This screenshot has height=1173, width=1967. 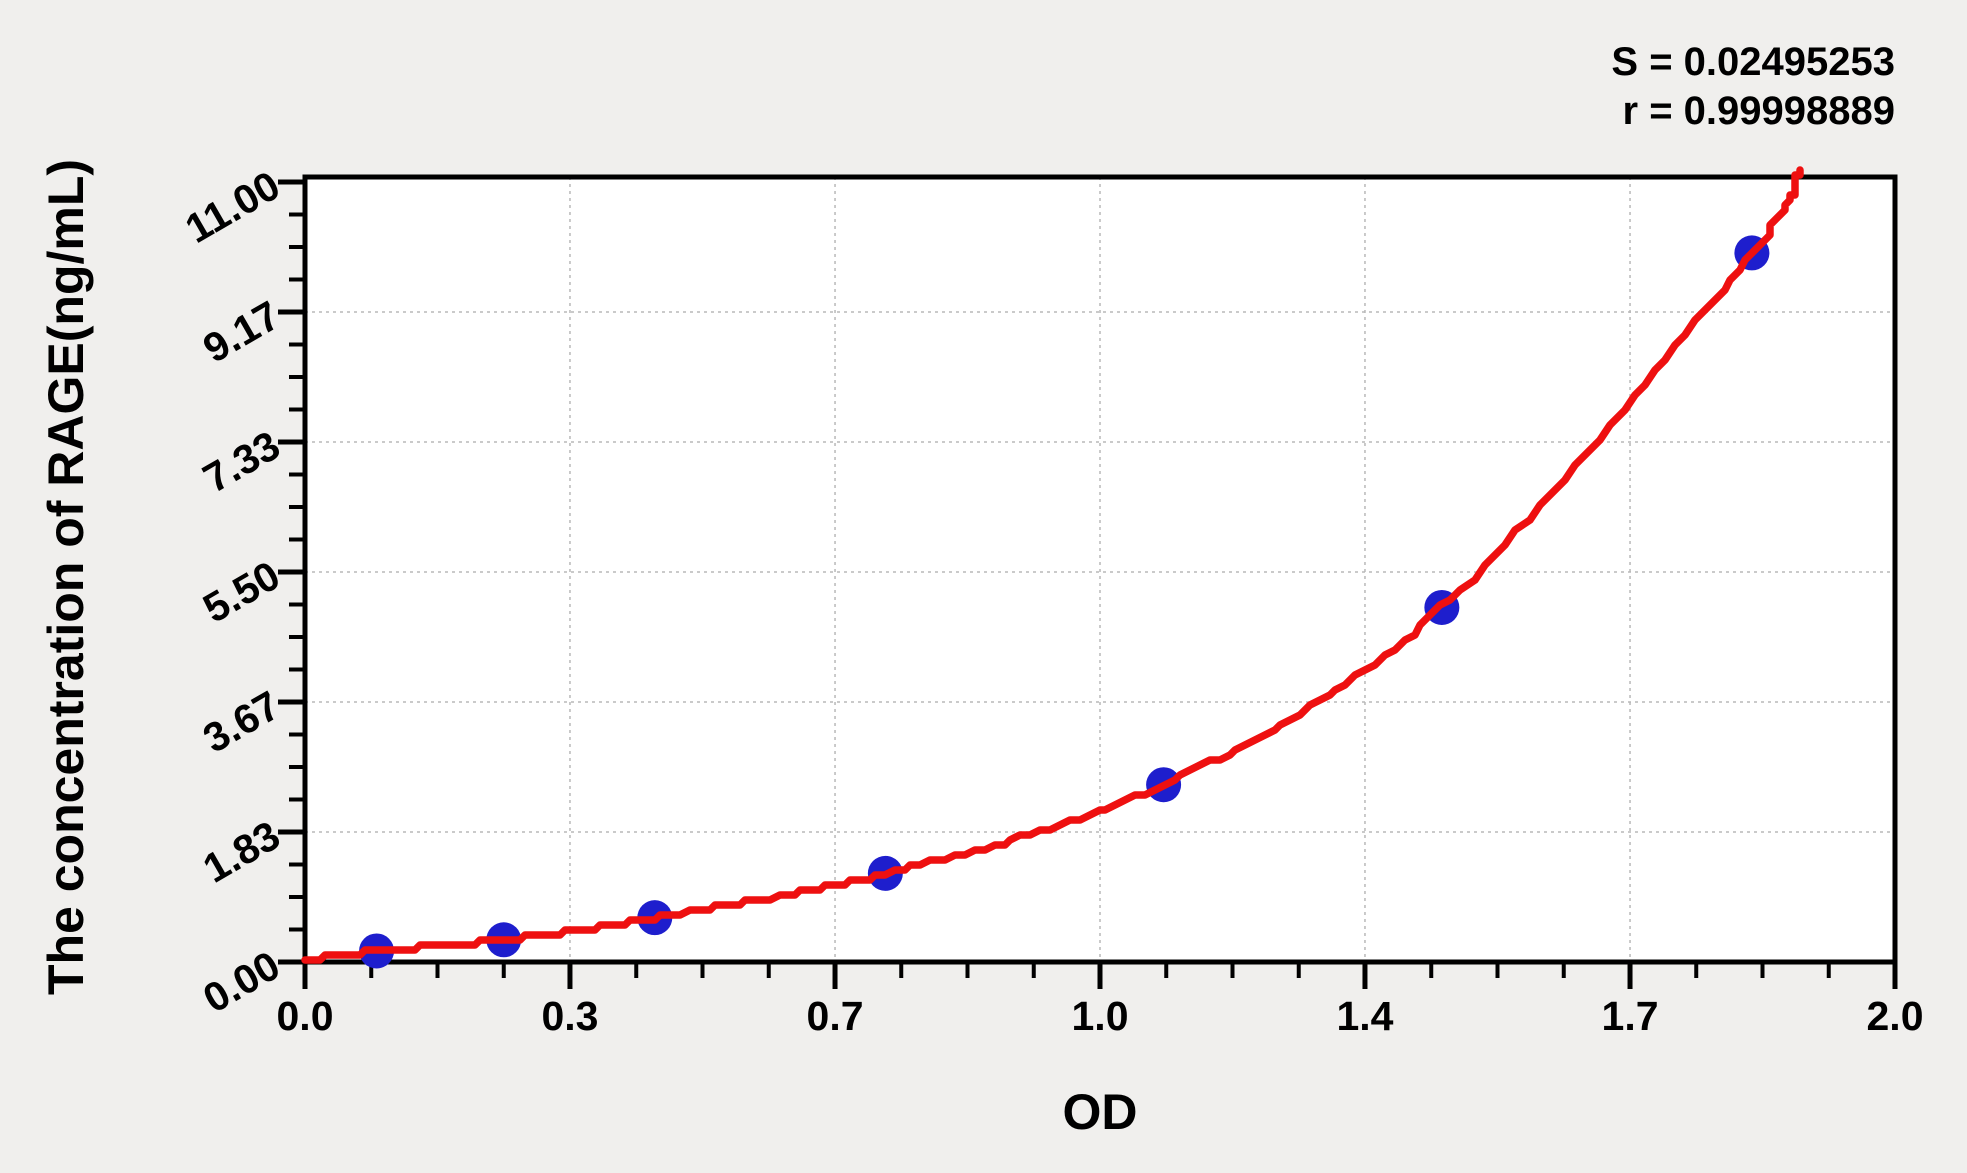 What do you see at coordinates (241, 332) in the screenshot?
I see `y-tick-label: 9.17` at bounding box center [241, 332].